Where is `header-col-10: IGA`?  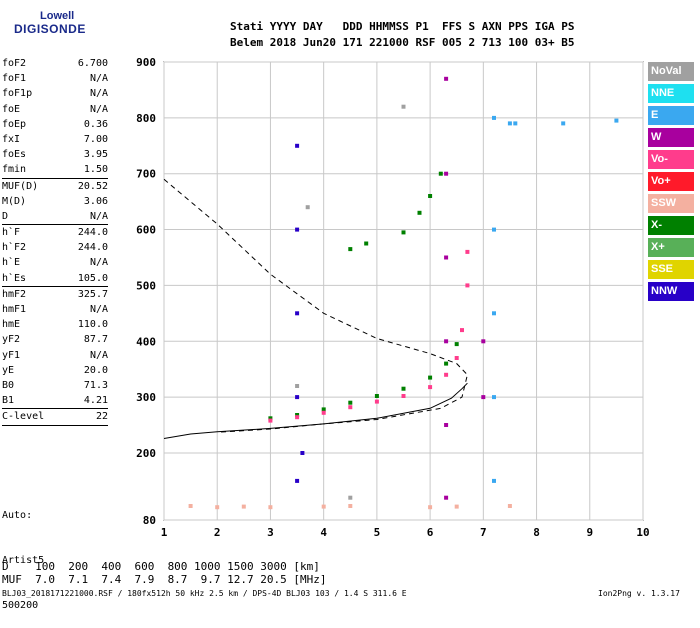 header-col-10: IGA is located at coordinates (544, 26).